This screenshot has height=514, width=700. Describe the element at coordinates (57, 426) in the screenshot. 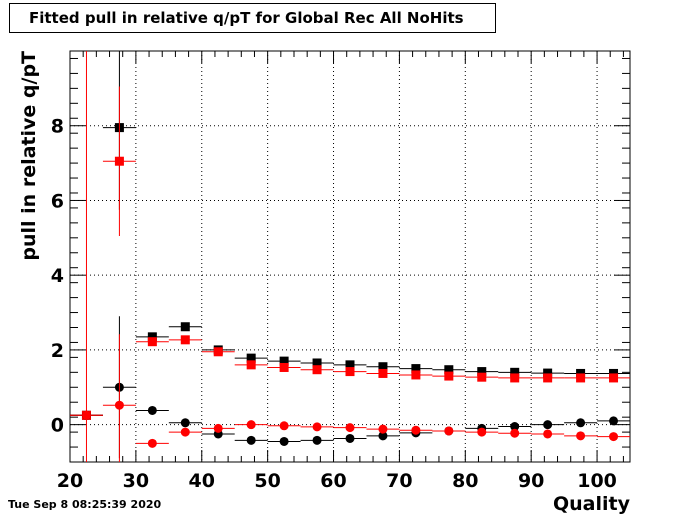

I see `y-tick-label: 0` at that location.